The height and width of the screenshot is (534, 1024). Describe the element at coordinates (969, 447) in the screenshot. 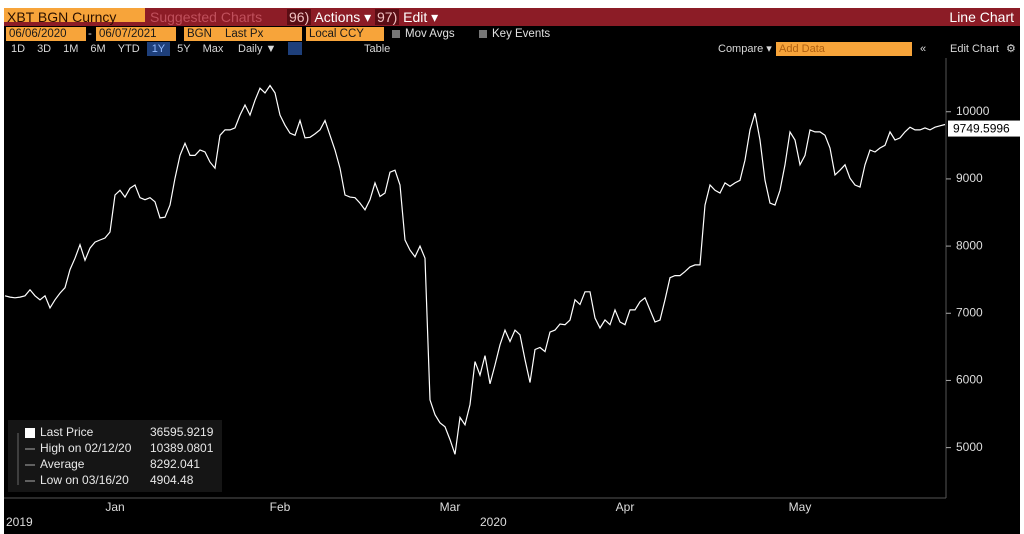

I see `y-tick-label: 5000` at that location.